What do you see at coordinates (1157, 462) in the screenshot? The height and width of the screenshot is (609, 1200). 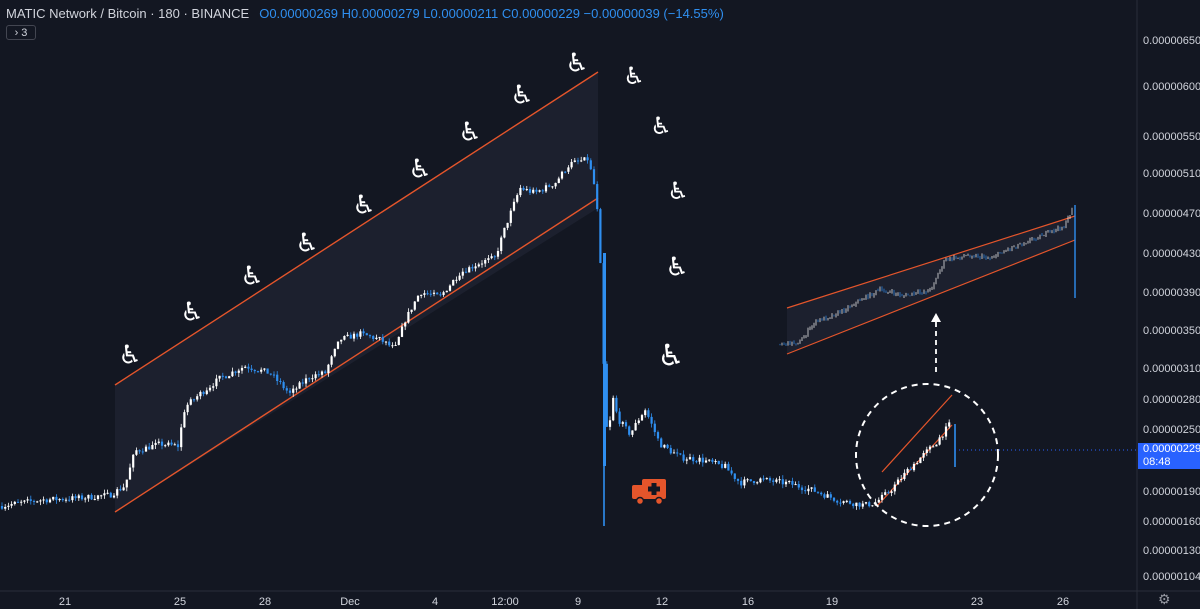 I see `price-badge-countdown: 08:48` at bounding box center [1157, 462].